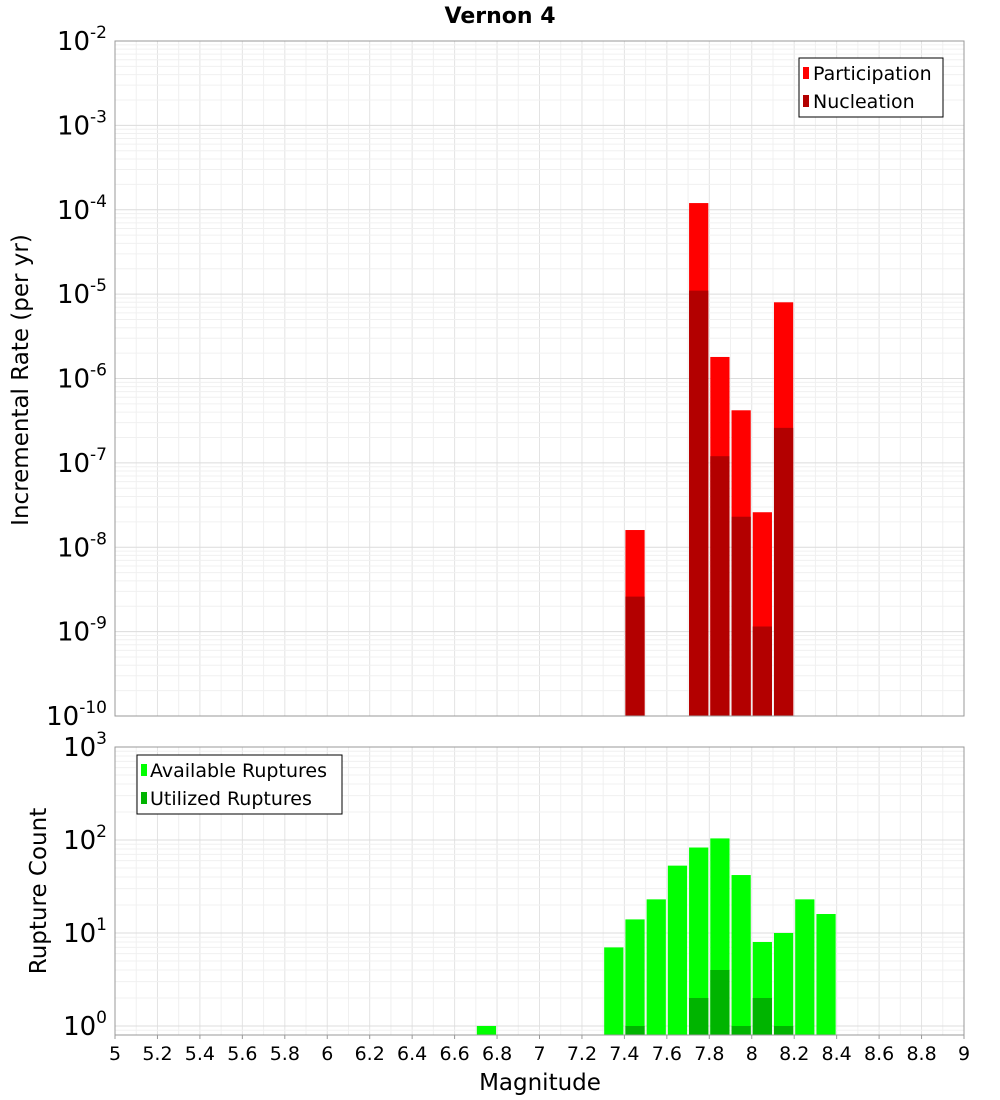 The image size is (1000, 1100). I want to click on x-tick-label: 8.4, so click(837, 1054).